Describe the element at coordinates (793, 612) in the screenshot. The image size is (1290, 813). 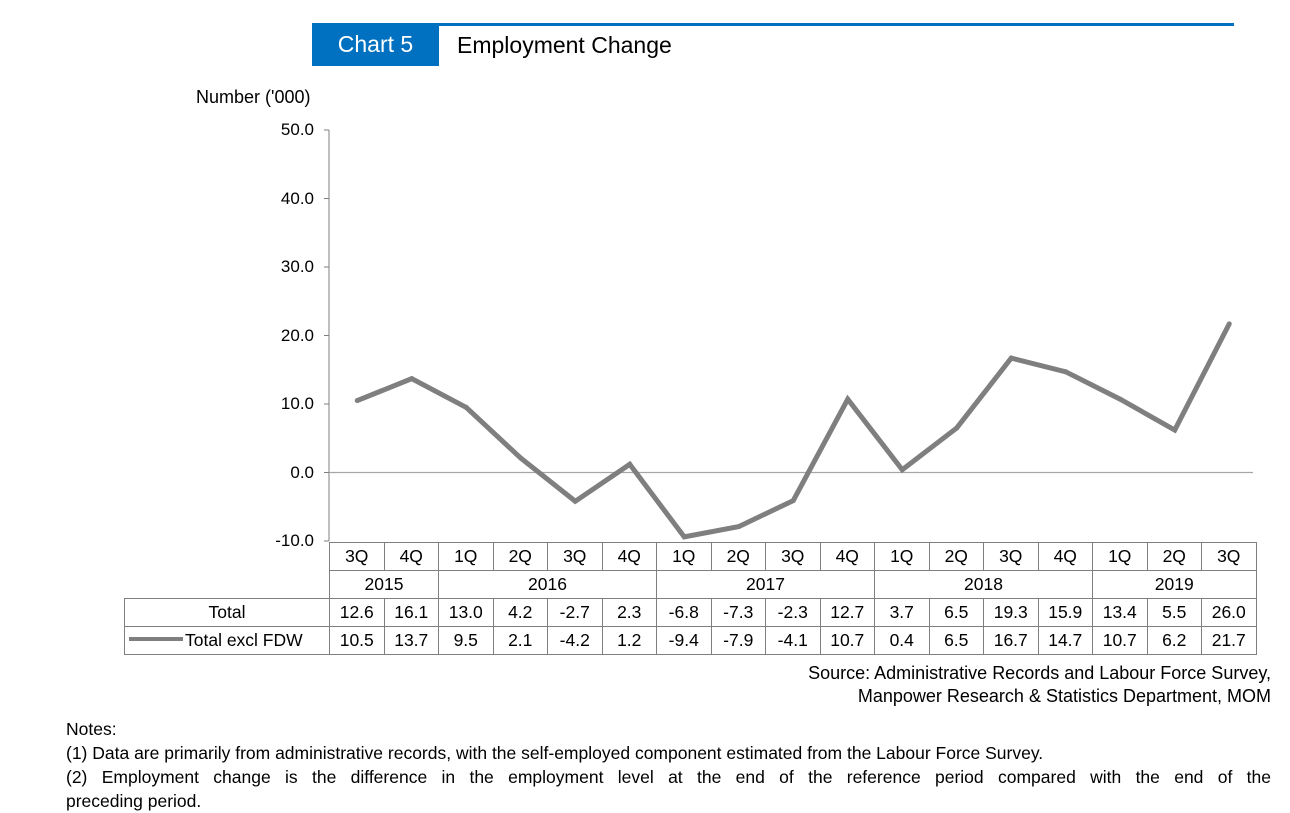
I see `data-value-cell: -2.3` at that location.